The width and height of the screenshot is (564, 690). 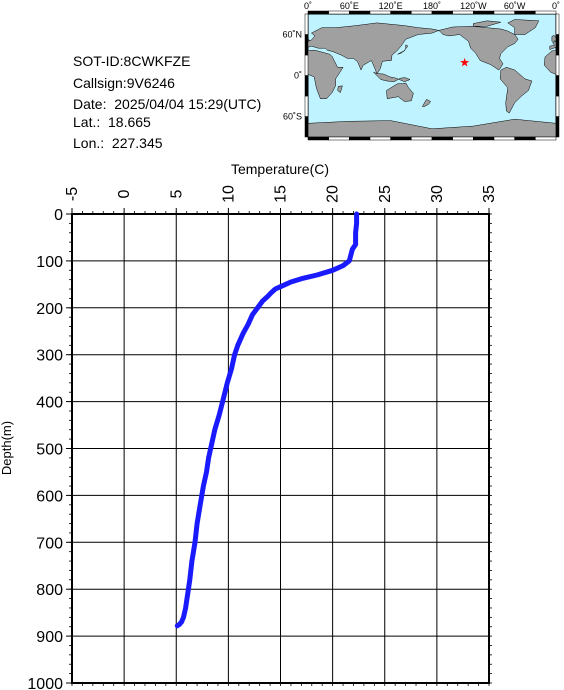 I want to click on landmass-arctic-islands, so click(x=487, y=23).